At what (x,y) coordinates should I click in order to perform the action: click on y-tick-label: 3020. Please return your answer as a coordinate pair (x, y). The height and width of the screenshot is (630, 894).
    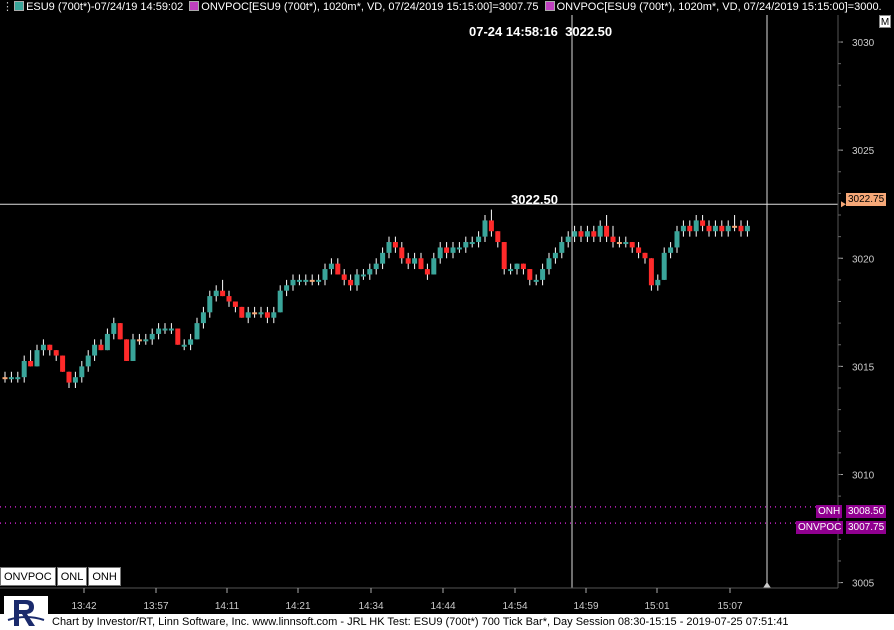
    Looking at the image, I should click on (863, 259).